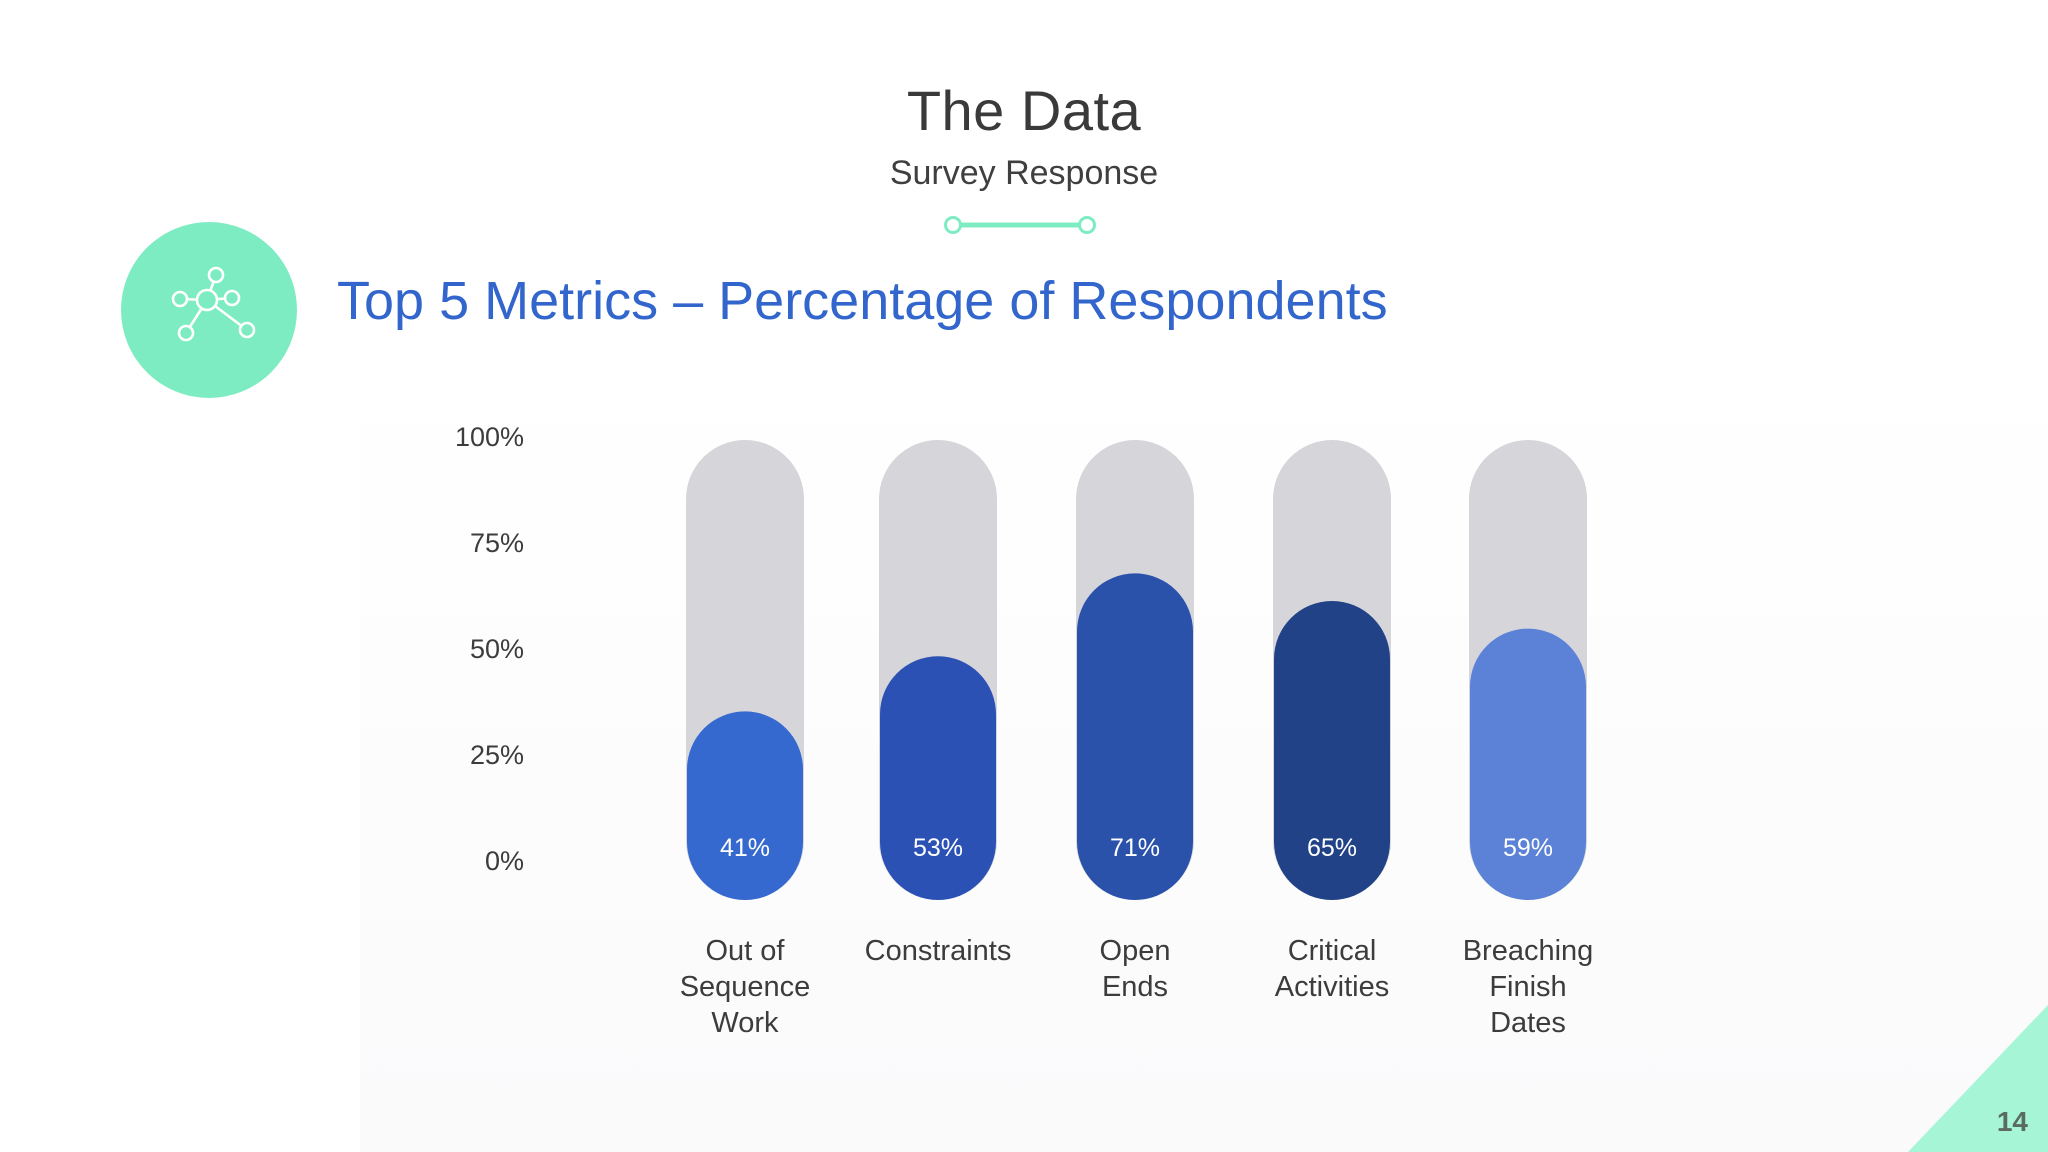  What do you see at coordinates (213, 304) in the screenshot?
I see `network-icon` at bounding box center [213, 304].